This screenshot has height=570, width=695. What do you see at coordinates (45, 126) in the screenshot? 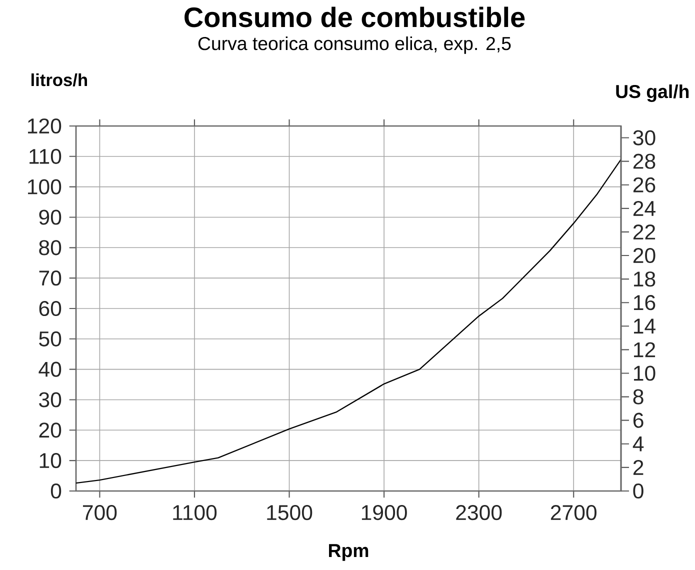
I see `y-tick-label: 120` at bounding box center [45, 126].